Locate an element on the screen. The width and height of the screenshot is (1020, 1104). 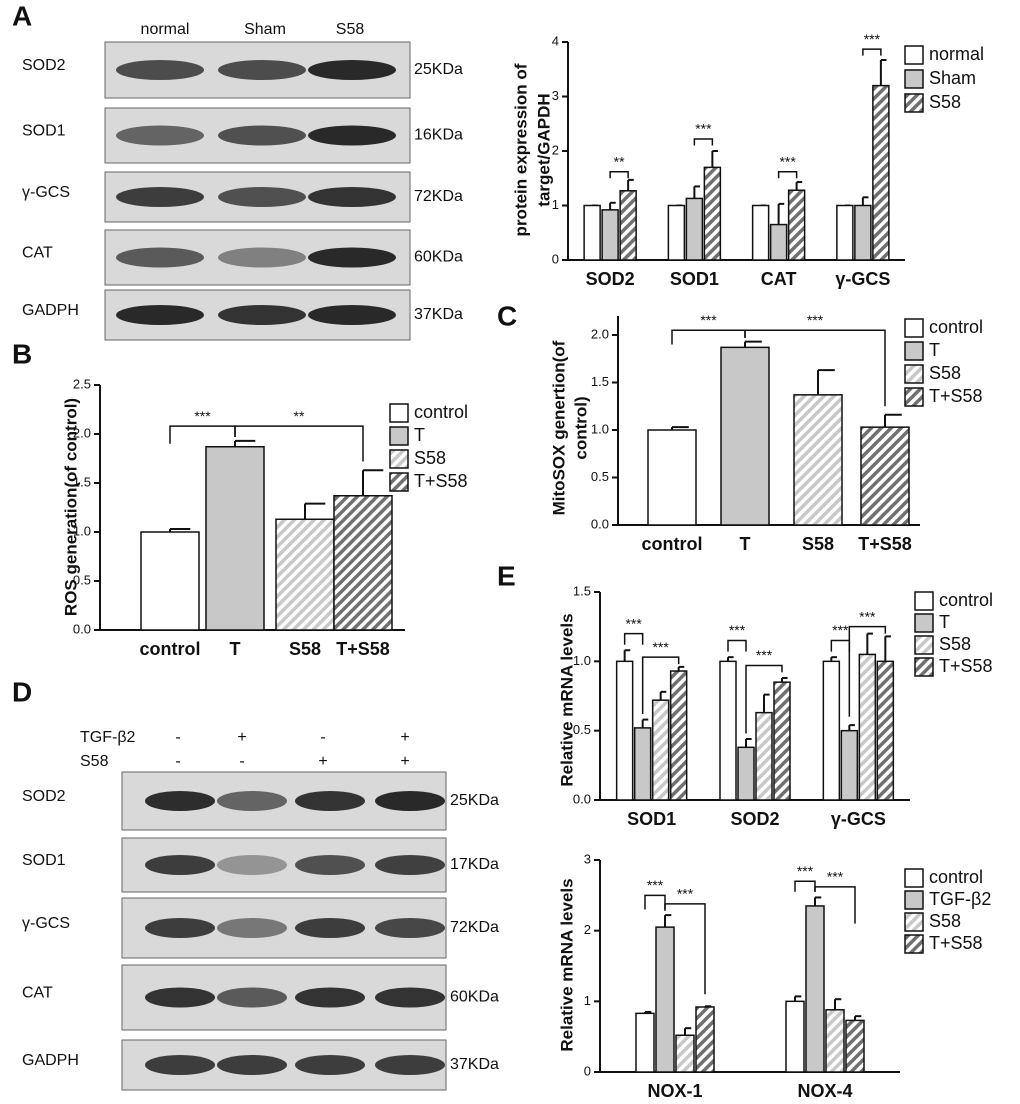
panel-label: B is located at coordinates (22, 353).